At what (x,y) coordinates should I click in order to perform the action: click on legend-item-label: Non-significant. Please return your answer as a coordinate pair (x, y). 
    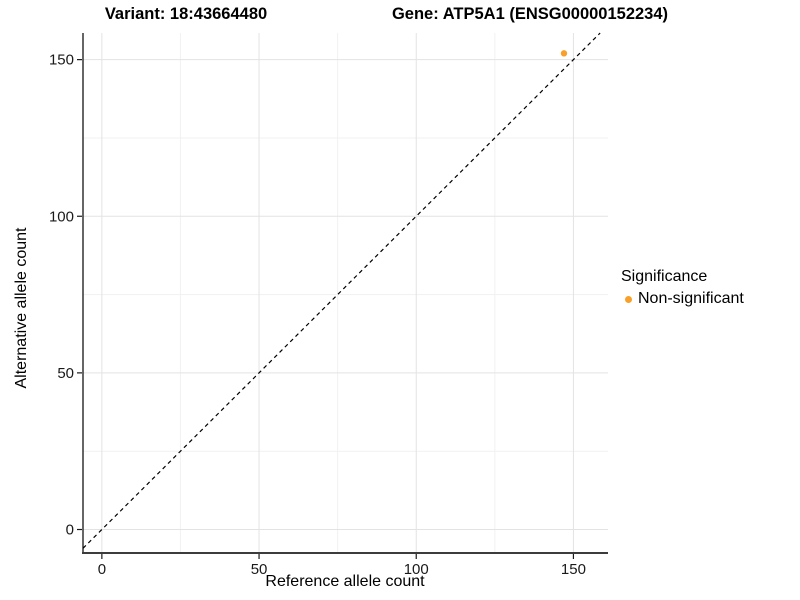
    Looking at the image, I should click on (691, 298).